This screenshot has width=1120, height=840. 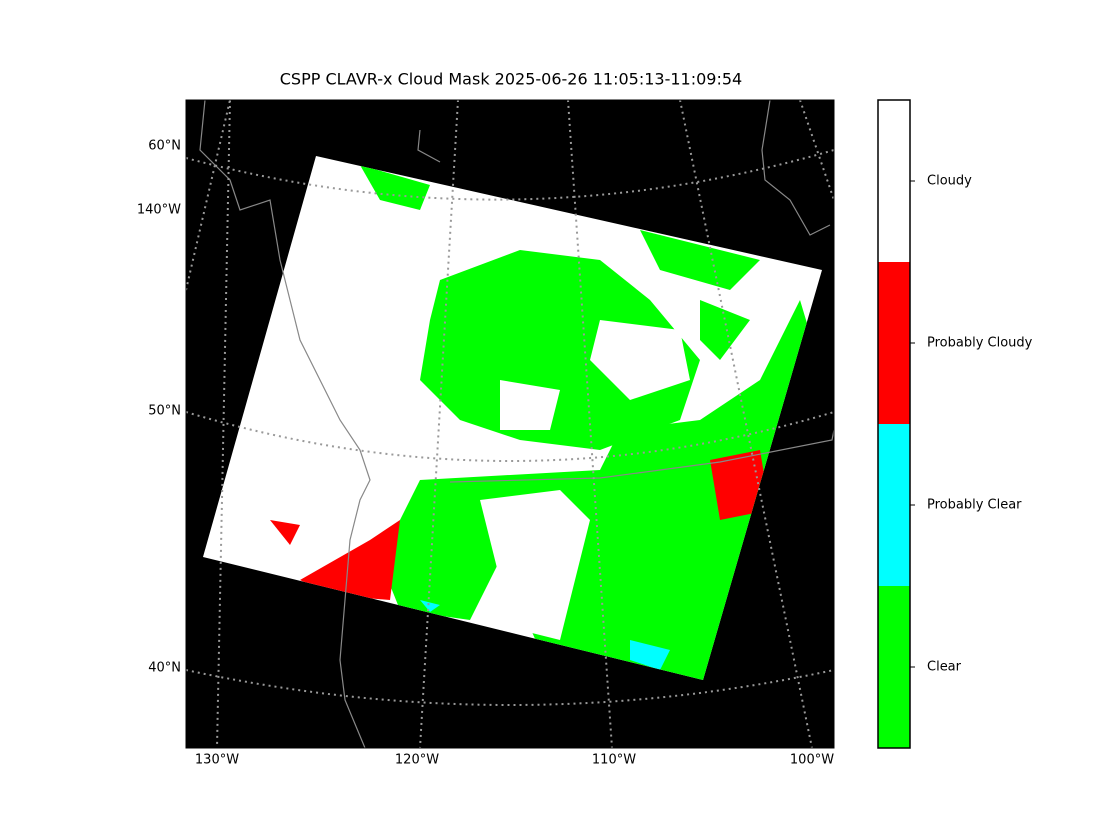 I want to click on lon-label: 100°W, so click(x=812, y=760).